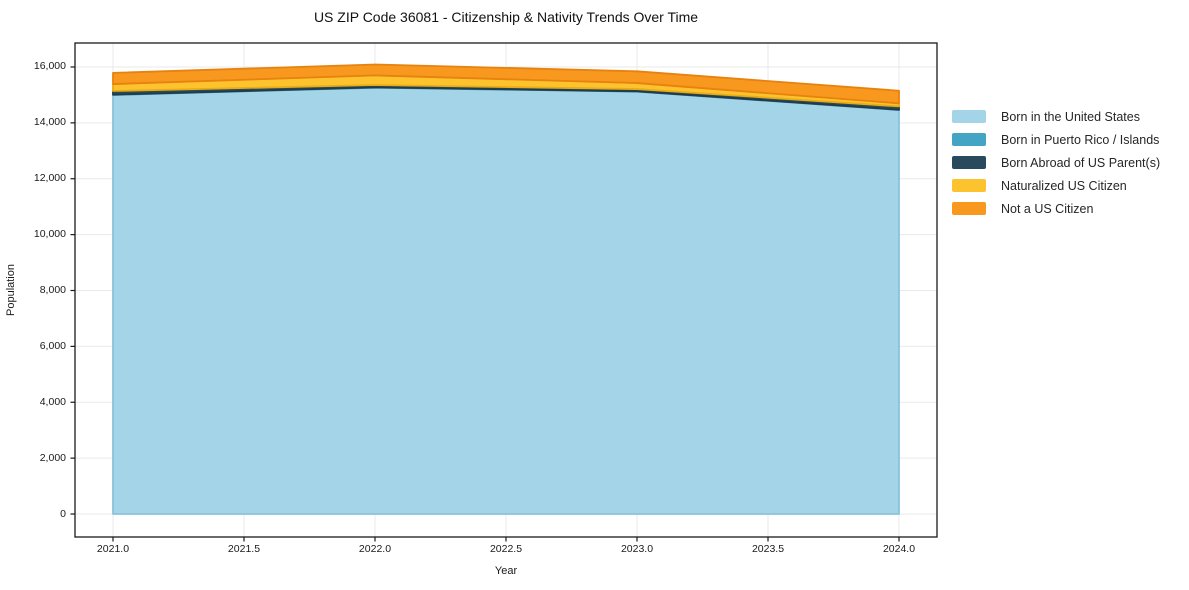  What do you see at coordinates (52, 401) in the screenshot?
I see `y-tick-label: 4,000` at bounding box center [52, 401].